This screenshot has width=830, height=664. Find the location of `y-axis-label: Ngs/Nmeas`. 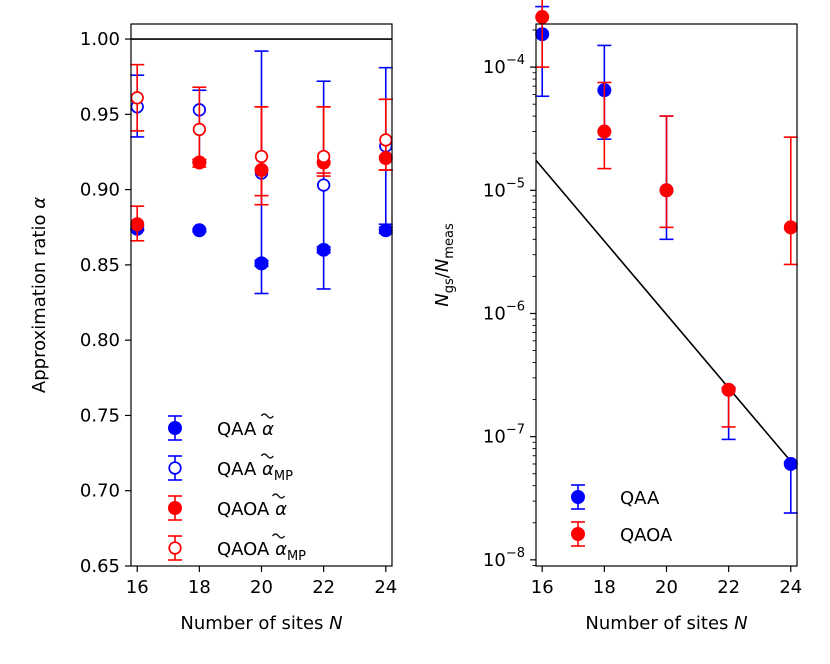

y-axis-label: Ngs/Nmeas is located at coordinates (444, 265).